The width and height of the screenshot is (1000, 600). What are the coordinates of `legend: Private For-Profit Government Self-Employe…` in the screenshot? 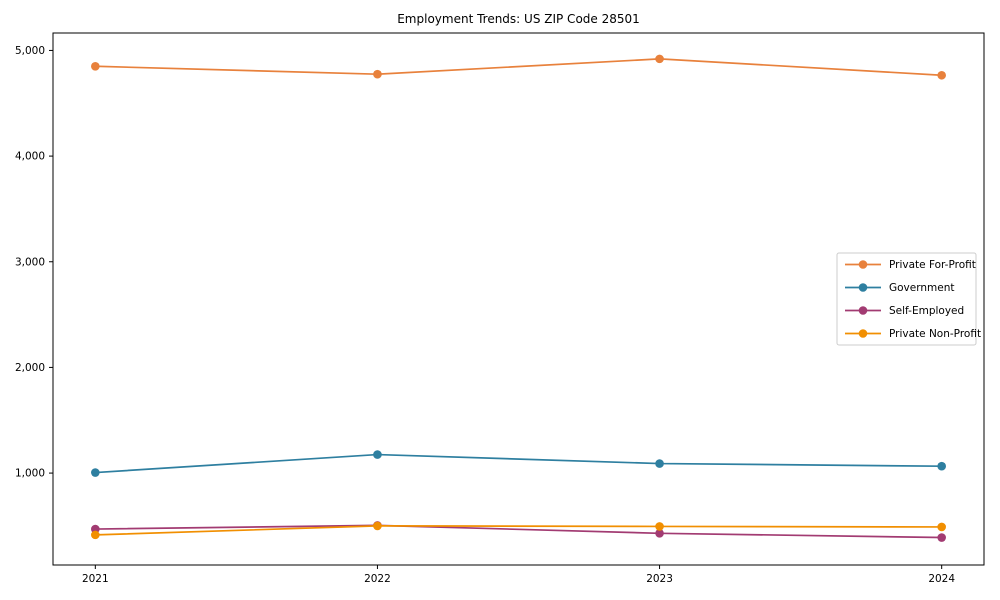 It's located at (908, 299).